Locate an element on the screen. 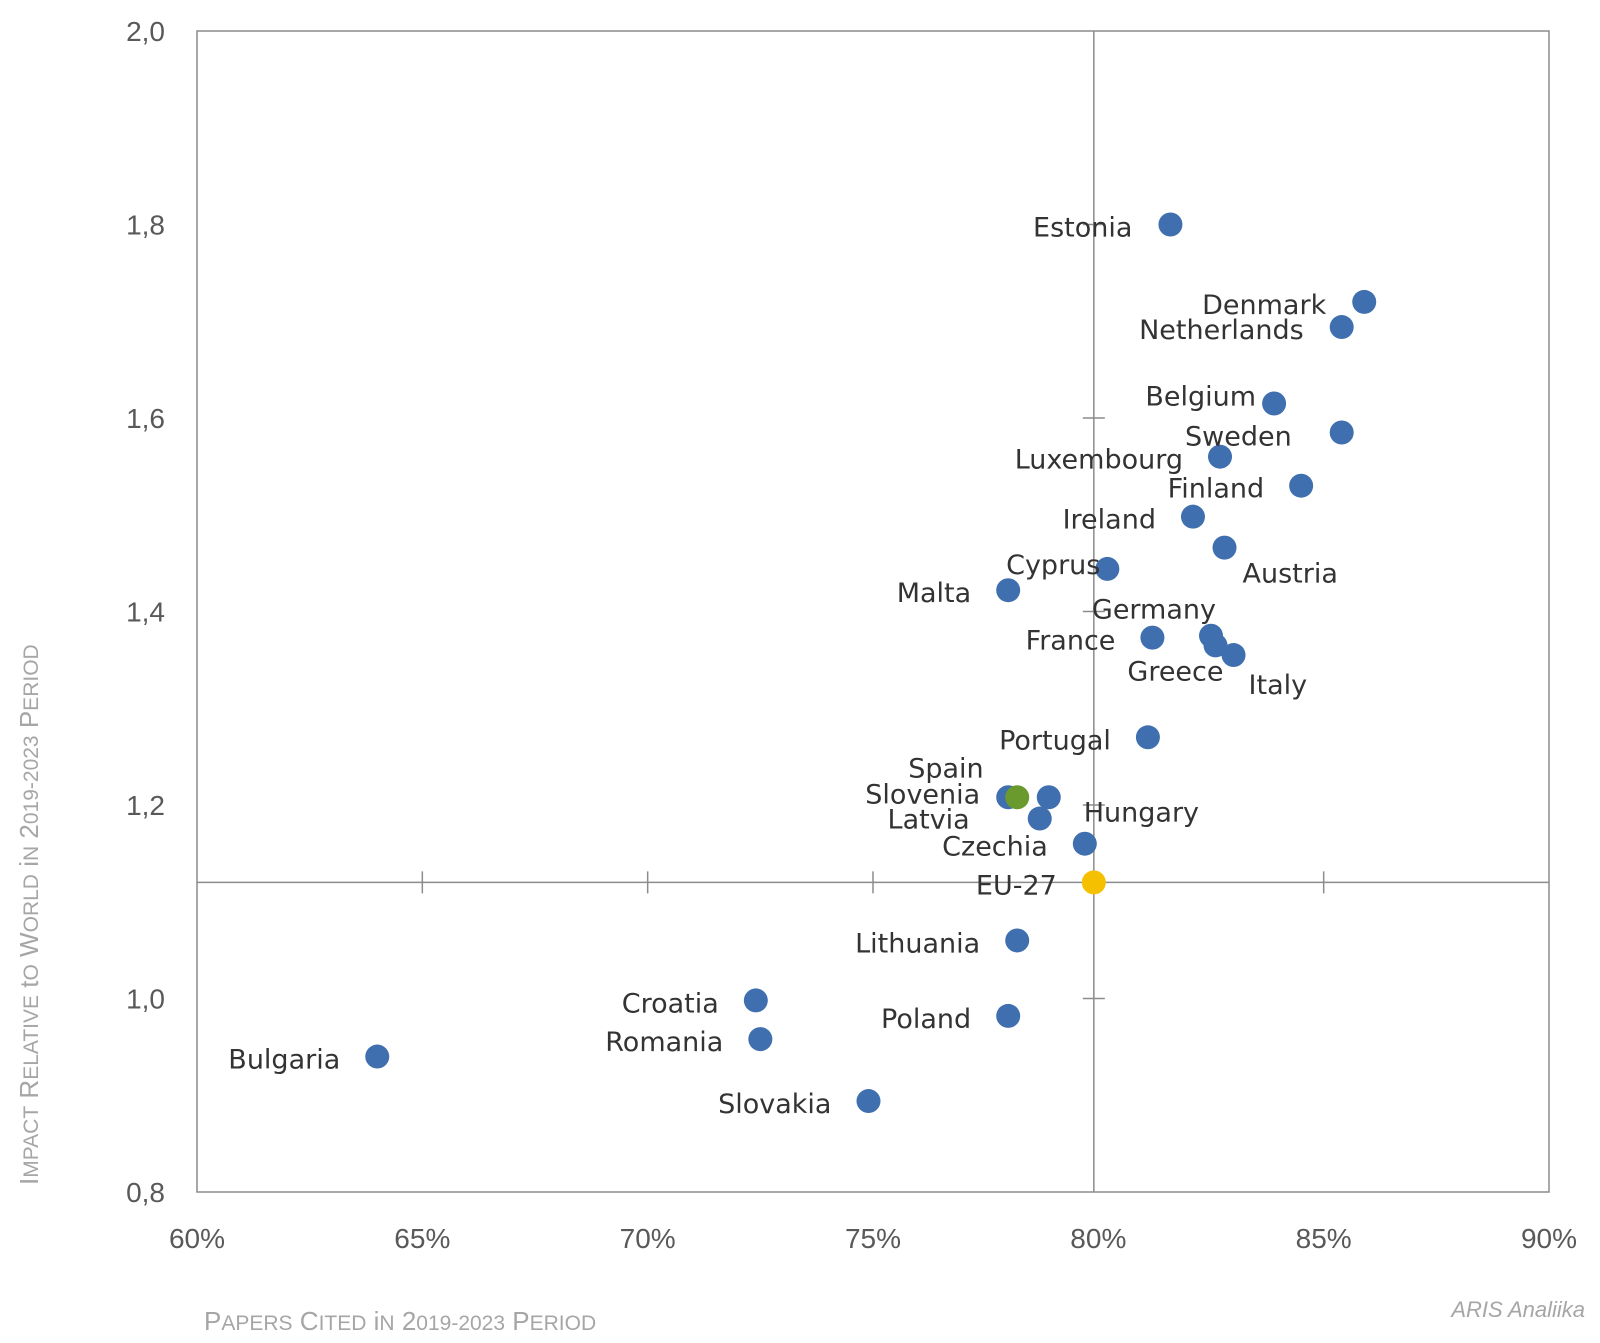 The height and width of the screenshot is (1343, 1600). label-belgium: Belgium is located at coordinates (1200, 396).